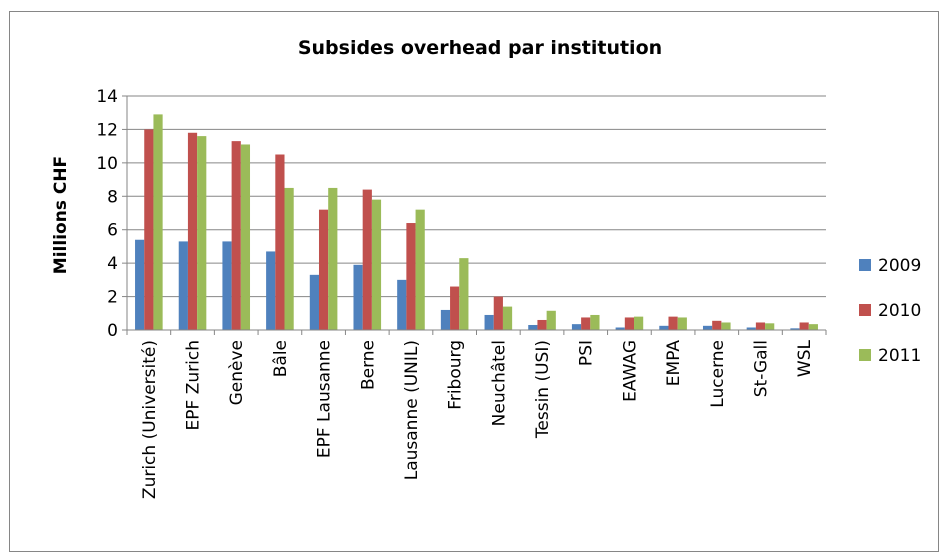 Image resolution: width=947 pixels, height=556 pixels. What do you see at coordinates (865, 355) in the screenshot?
I see `legend-swatch-2011` at bounding box center [865, 355].